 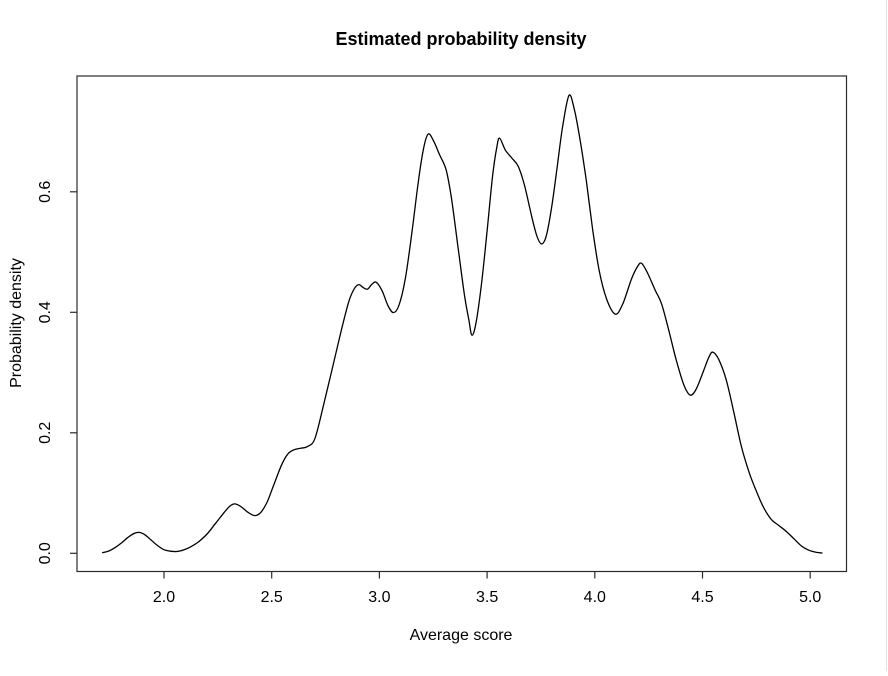 I want to click on x-tick-label: 2.5, so click(x=272, y=597).